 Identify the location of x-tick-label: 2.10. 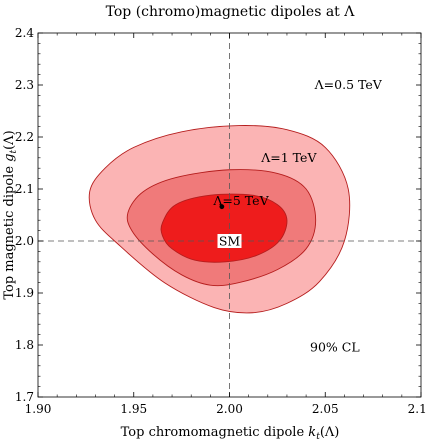
(417, 409).